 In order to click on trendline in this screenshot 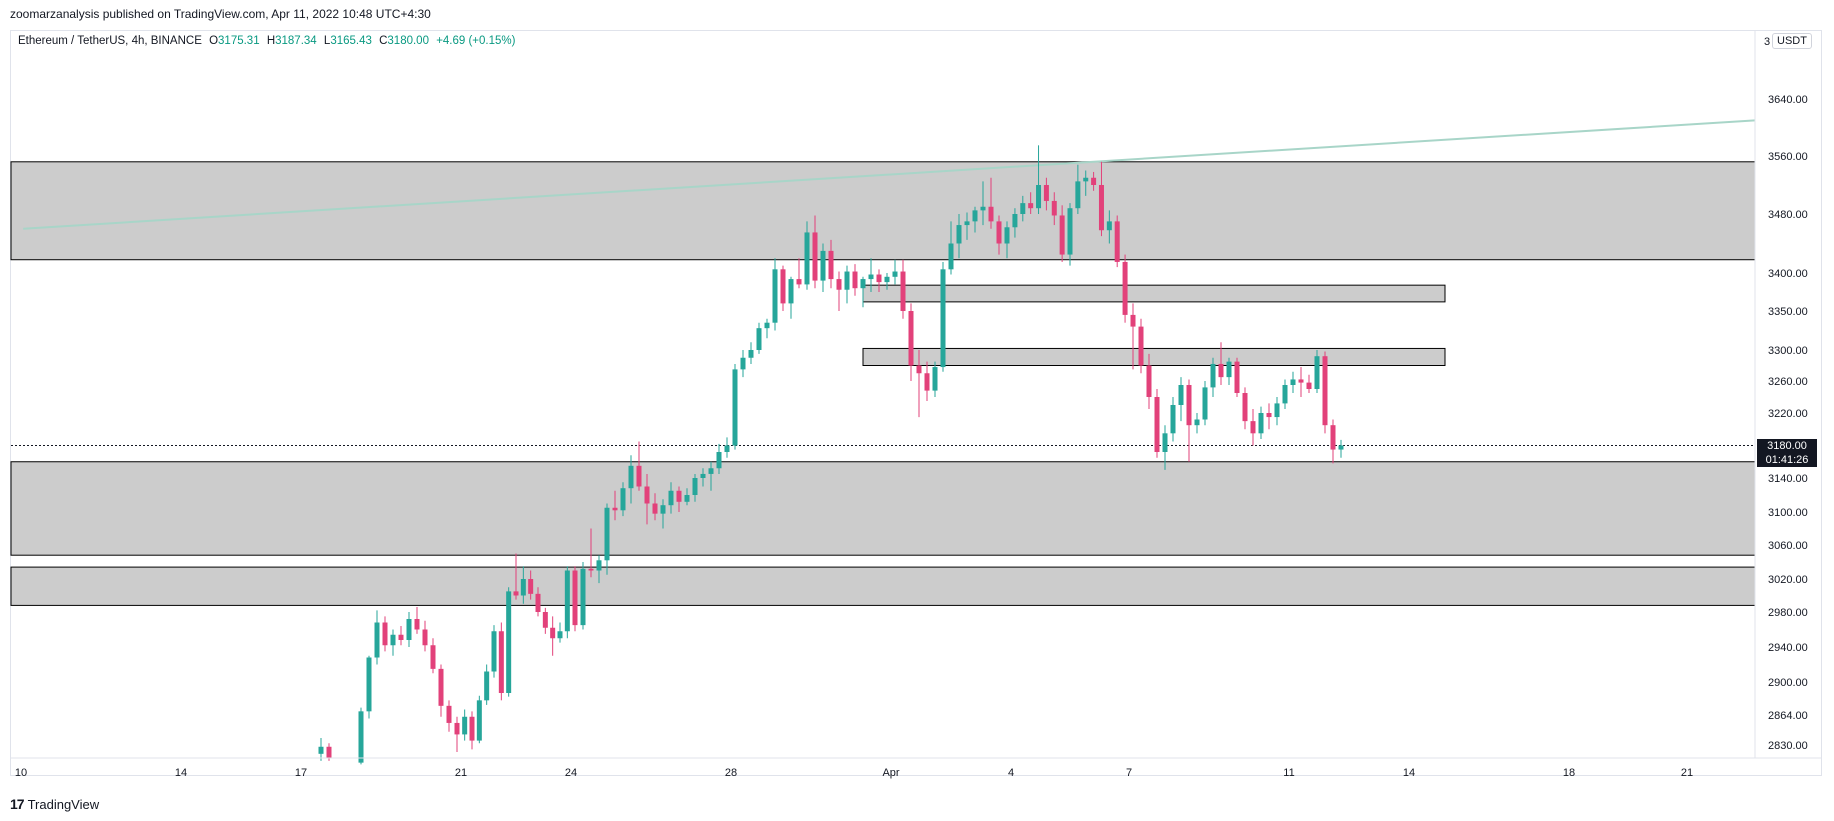, I will do `click(889, 174)`.